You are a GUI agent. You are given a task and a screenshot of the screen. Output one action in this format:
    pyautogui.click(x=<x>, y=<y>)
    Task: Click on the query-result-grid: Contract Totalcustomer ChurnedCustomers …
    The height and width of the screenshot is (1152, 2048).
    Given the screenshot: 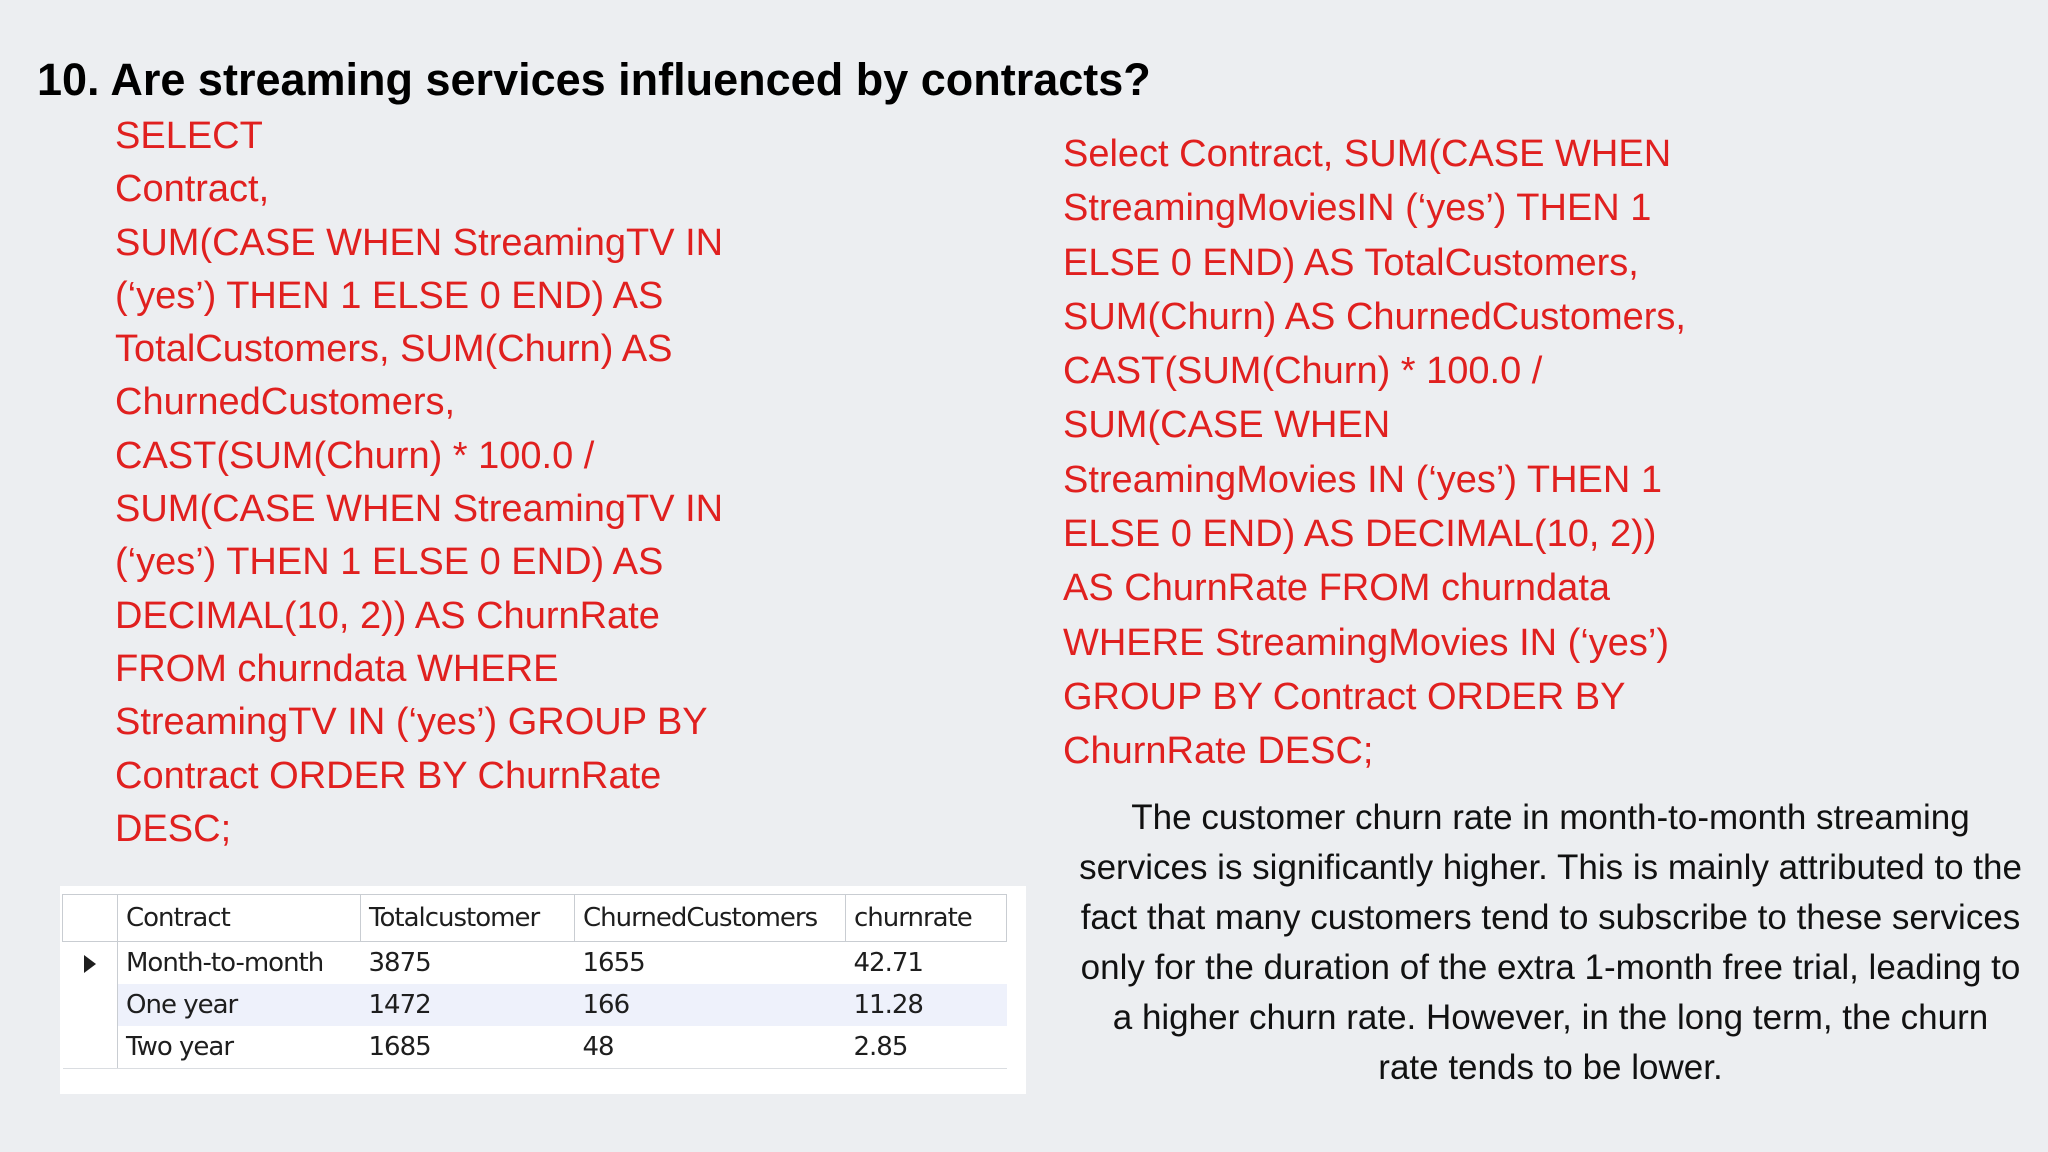 What is the action you would take?
    pyautogui.click(x=543, y=990)
    